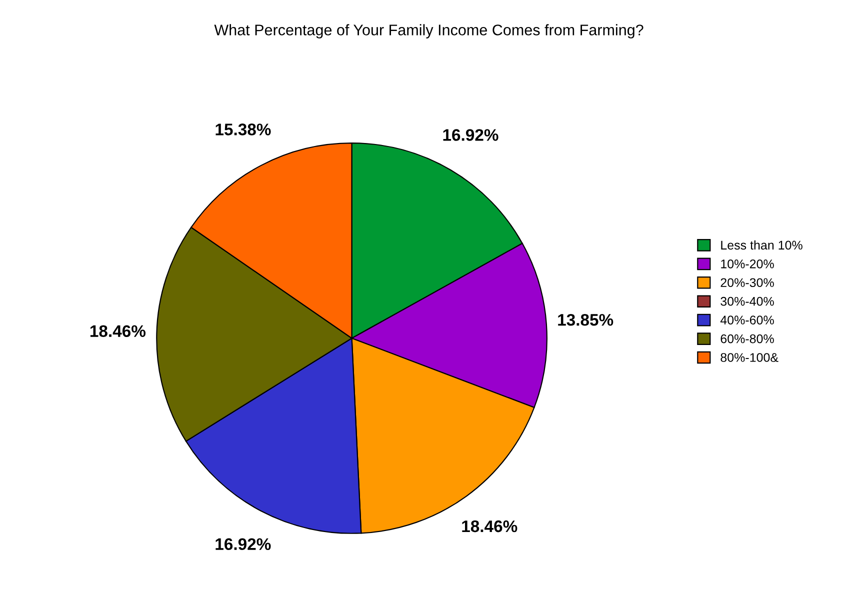 This screenshot has height=604, width=858. Describe the element at coordinates (747, 283) in the screenshot. I see `legend-label: 20%-30%` at that location.